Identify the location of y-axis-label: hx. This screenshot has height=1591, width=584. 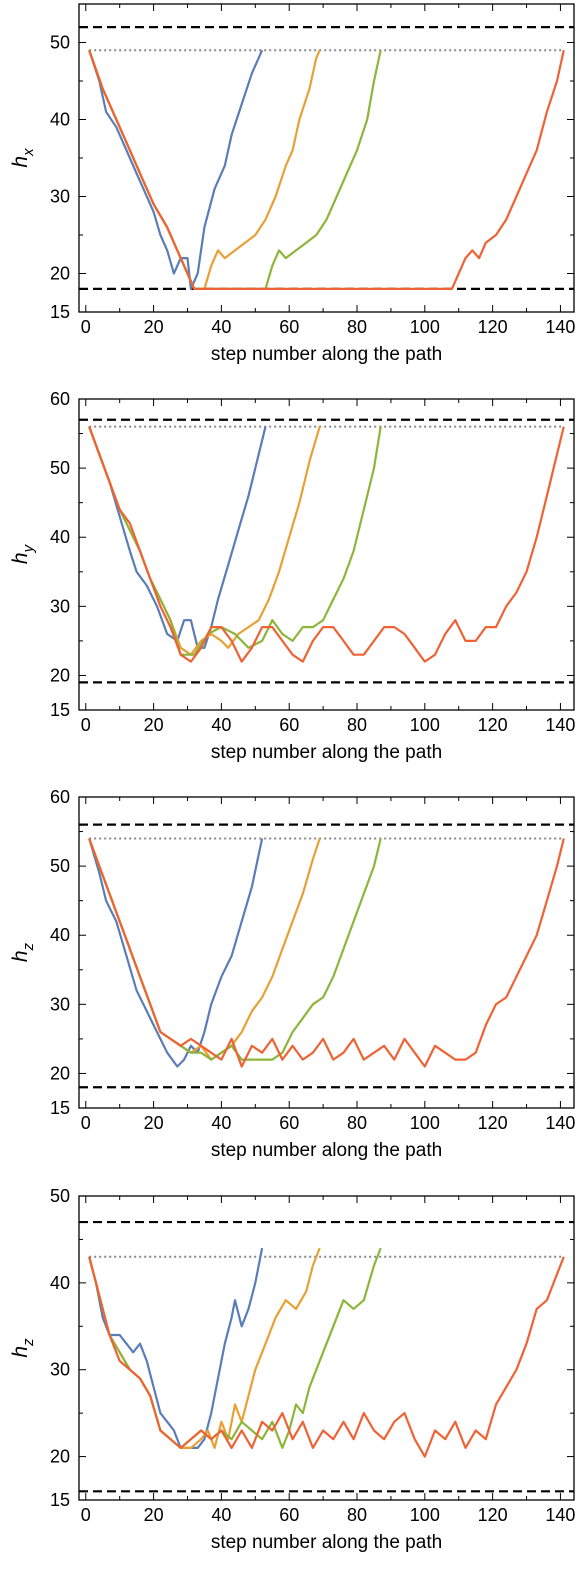
(23, 158).